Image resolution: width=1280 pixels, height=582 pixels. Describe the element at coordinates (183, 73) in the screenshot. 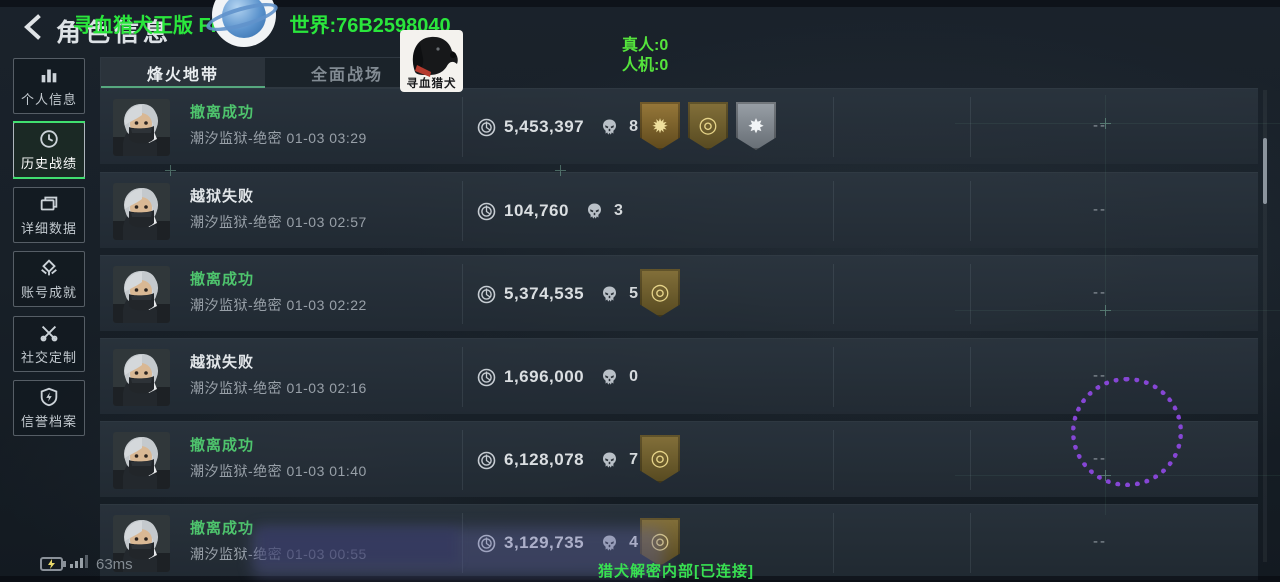

I see `tab-fenghuo-zone: 烽火地带` at that location.